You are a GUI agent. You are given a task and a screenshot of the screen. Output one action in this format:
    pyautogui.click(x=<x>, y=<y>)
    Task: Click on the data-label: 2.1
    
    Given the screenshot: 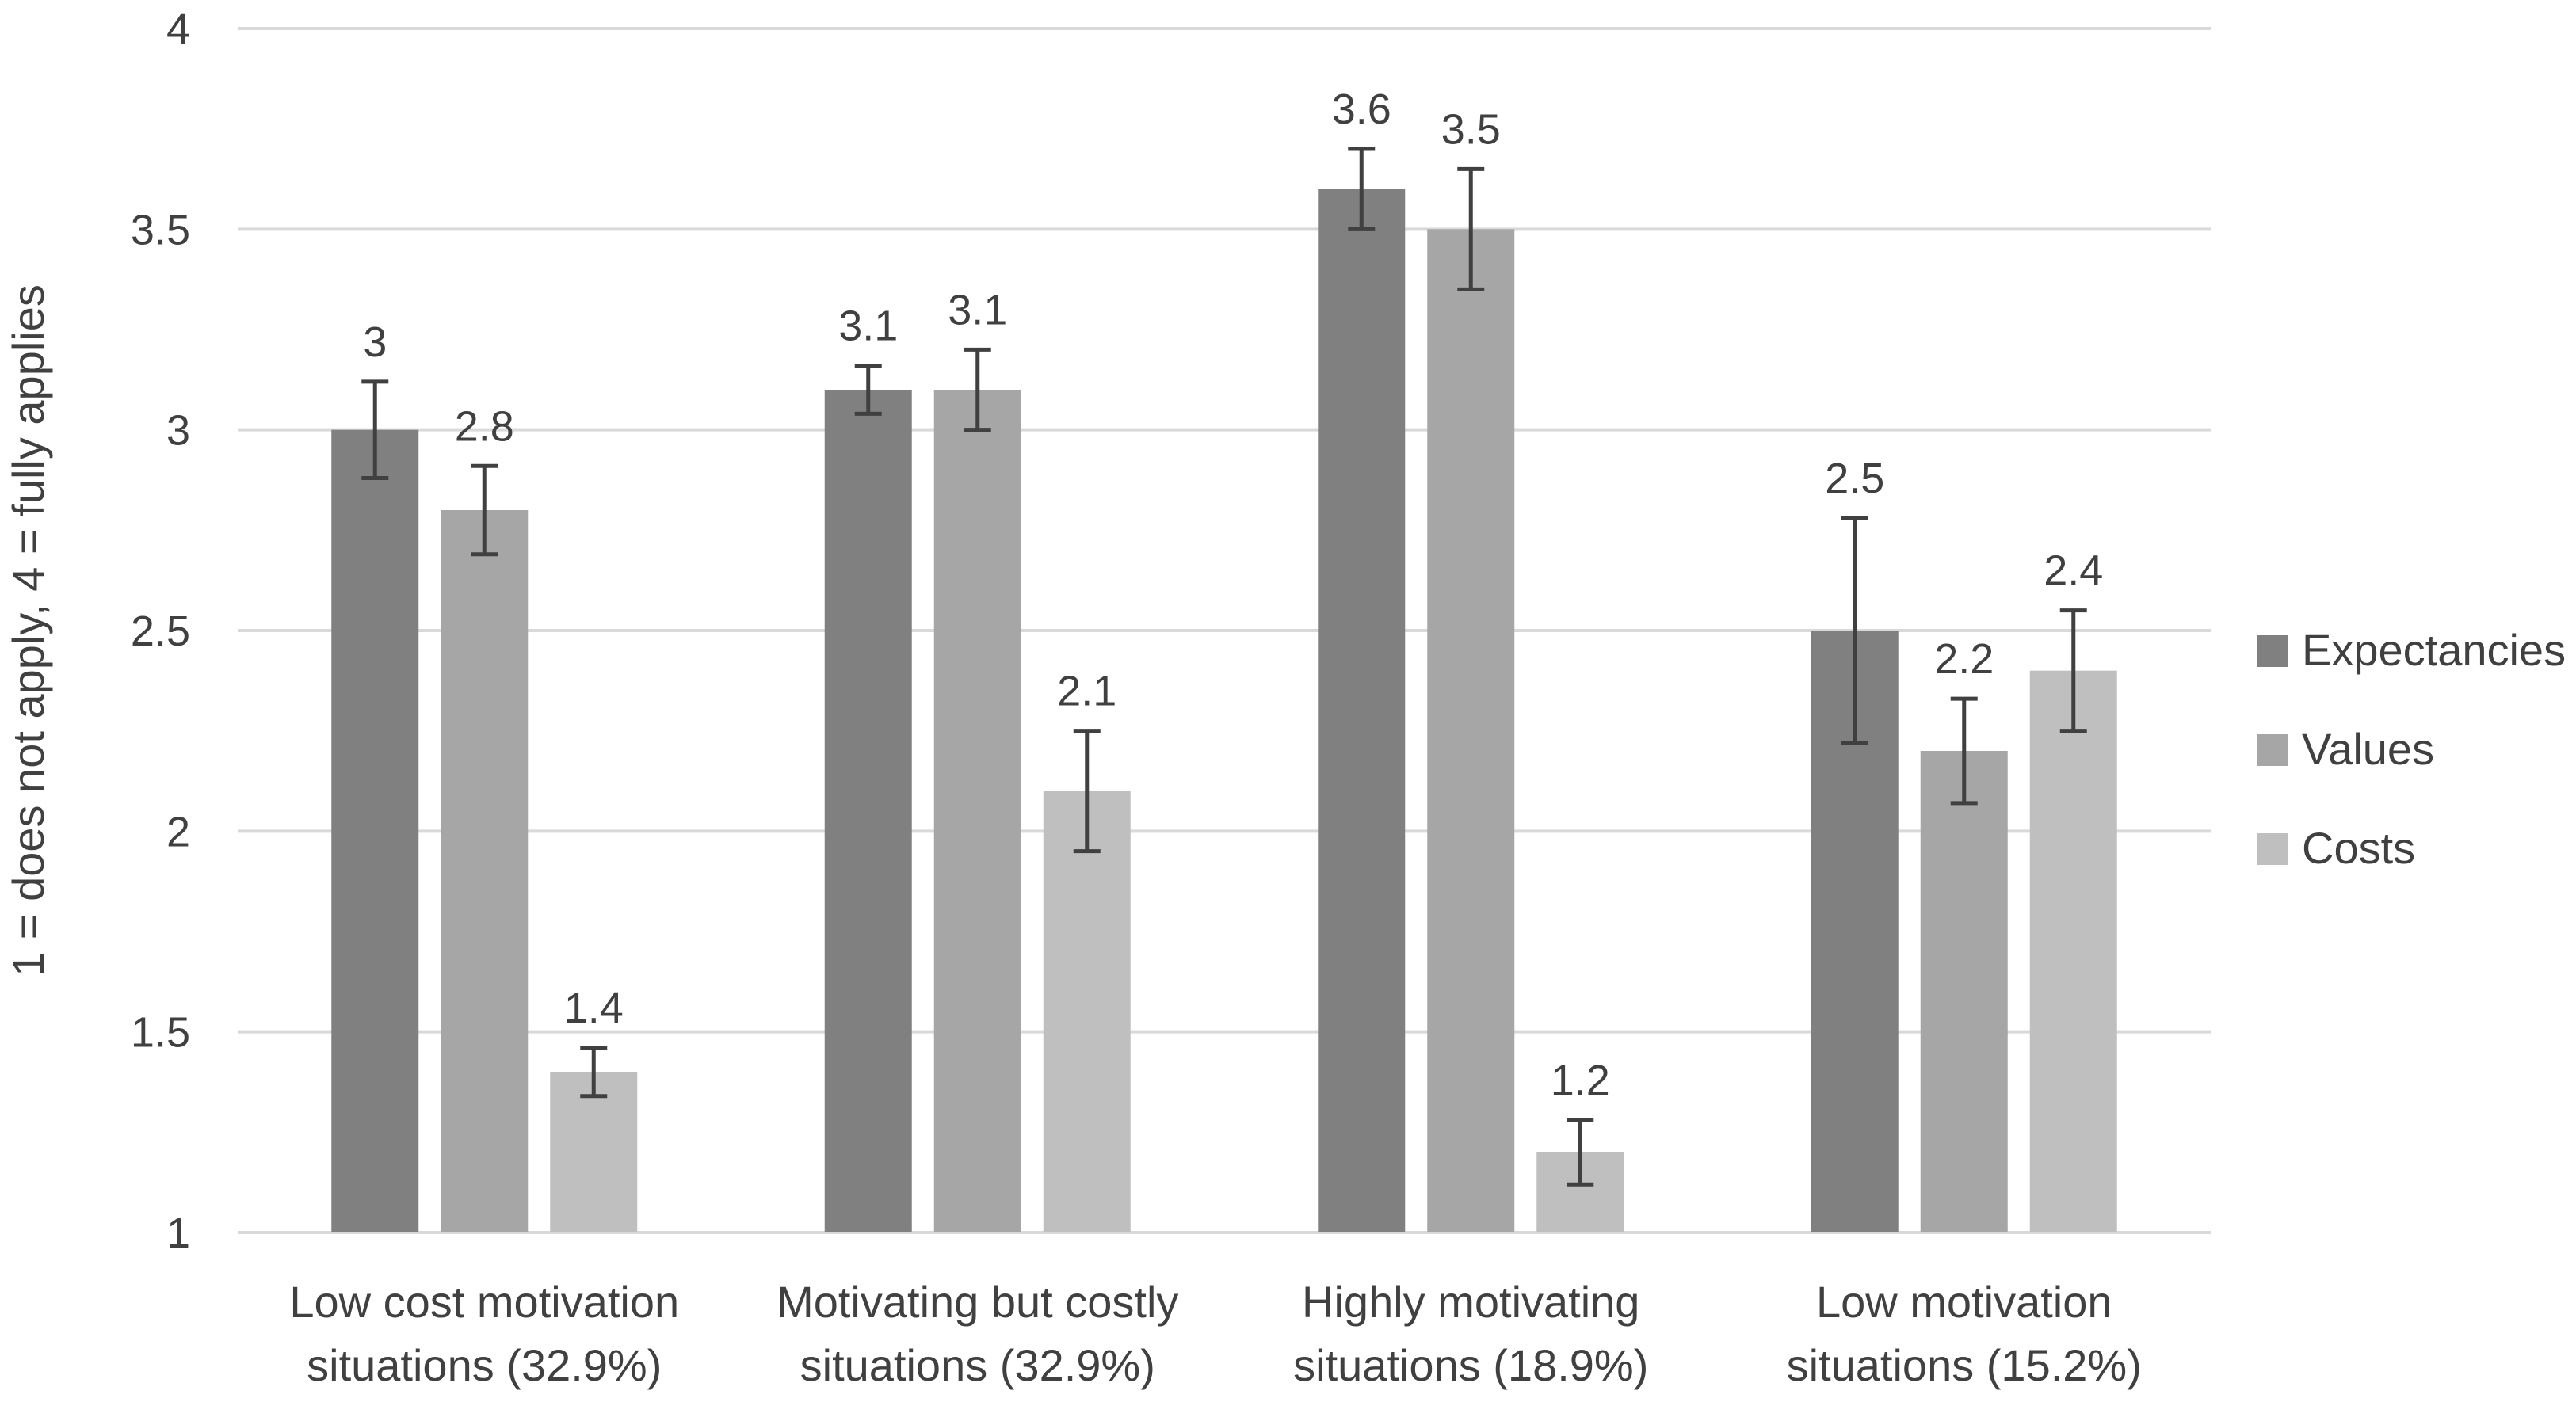 What is the action you would take?
    pyautogui.click(x=1086, y=691)
    